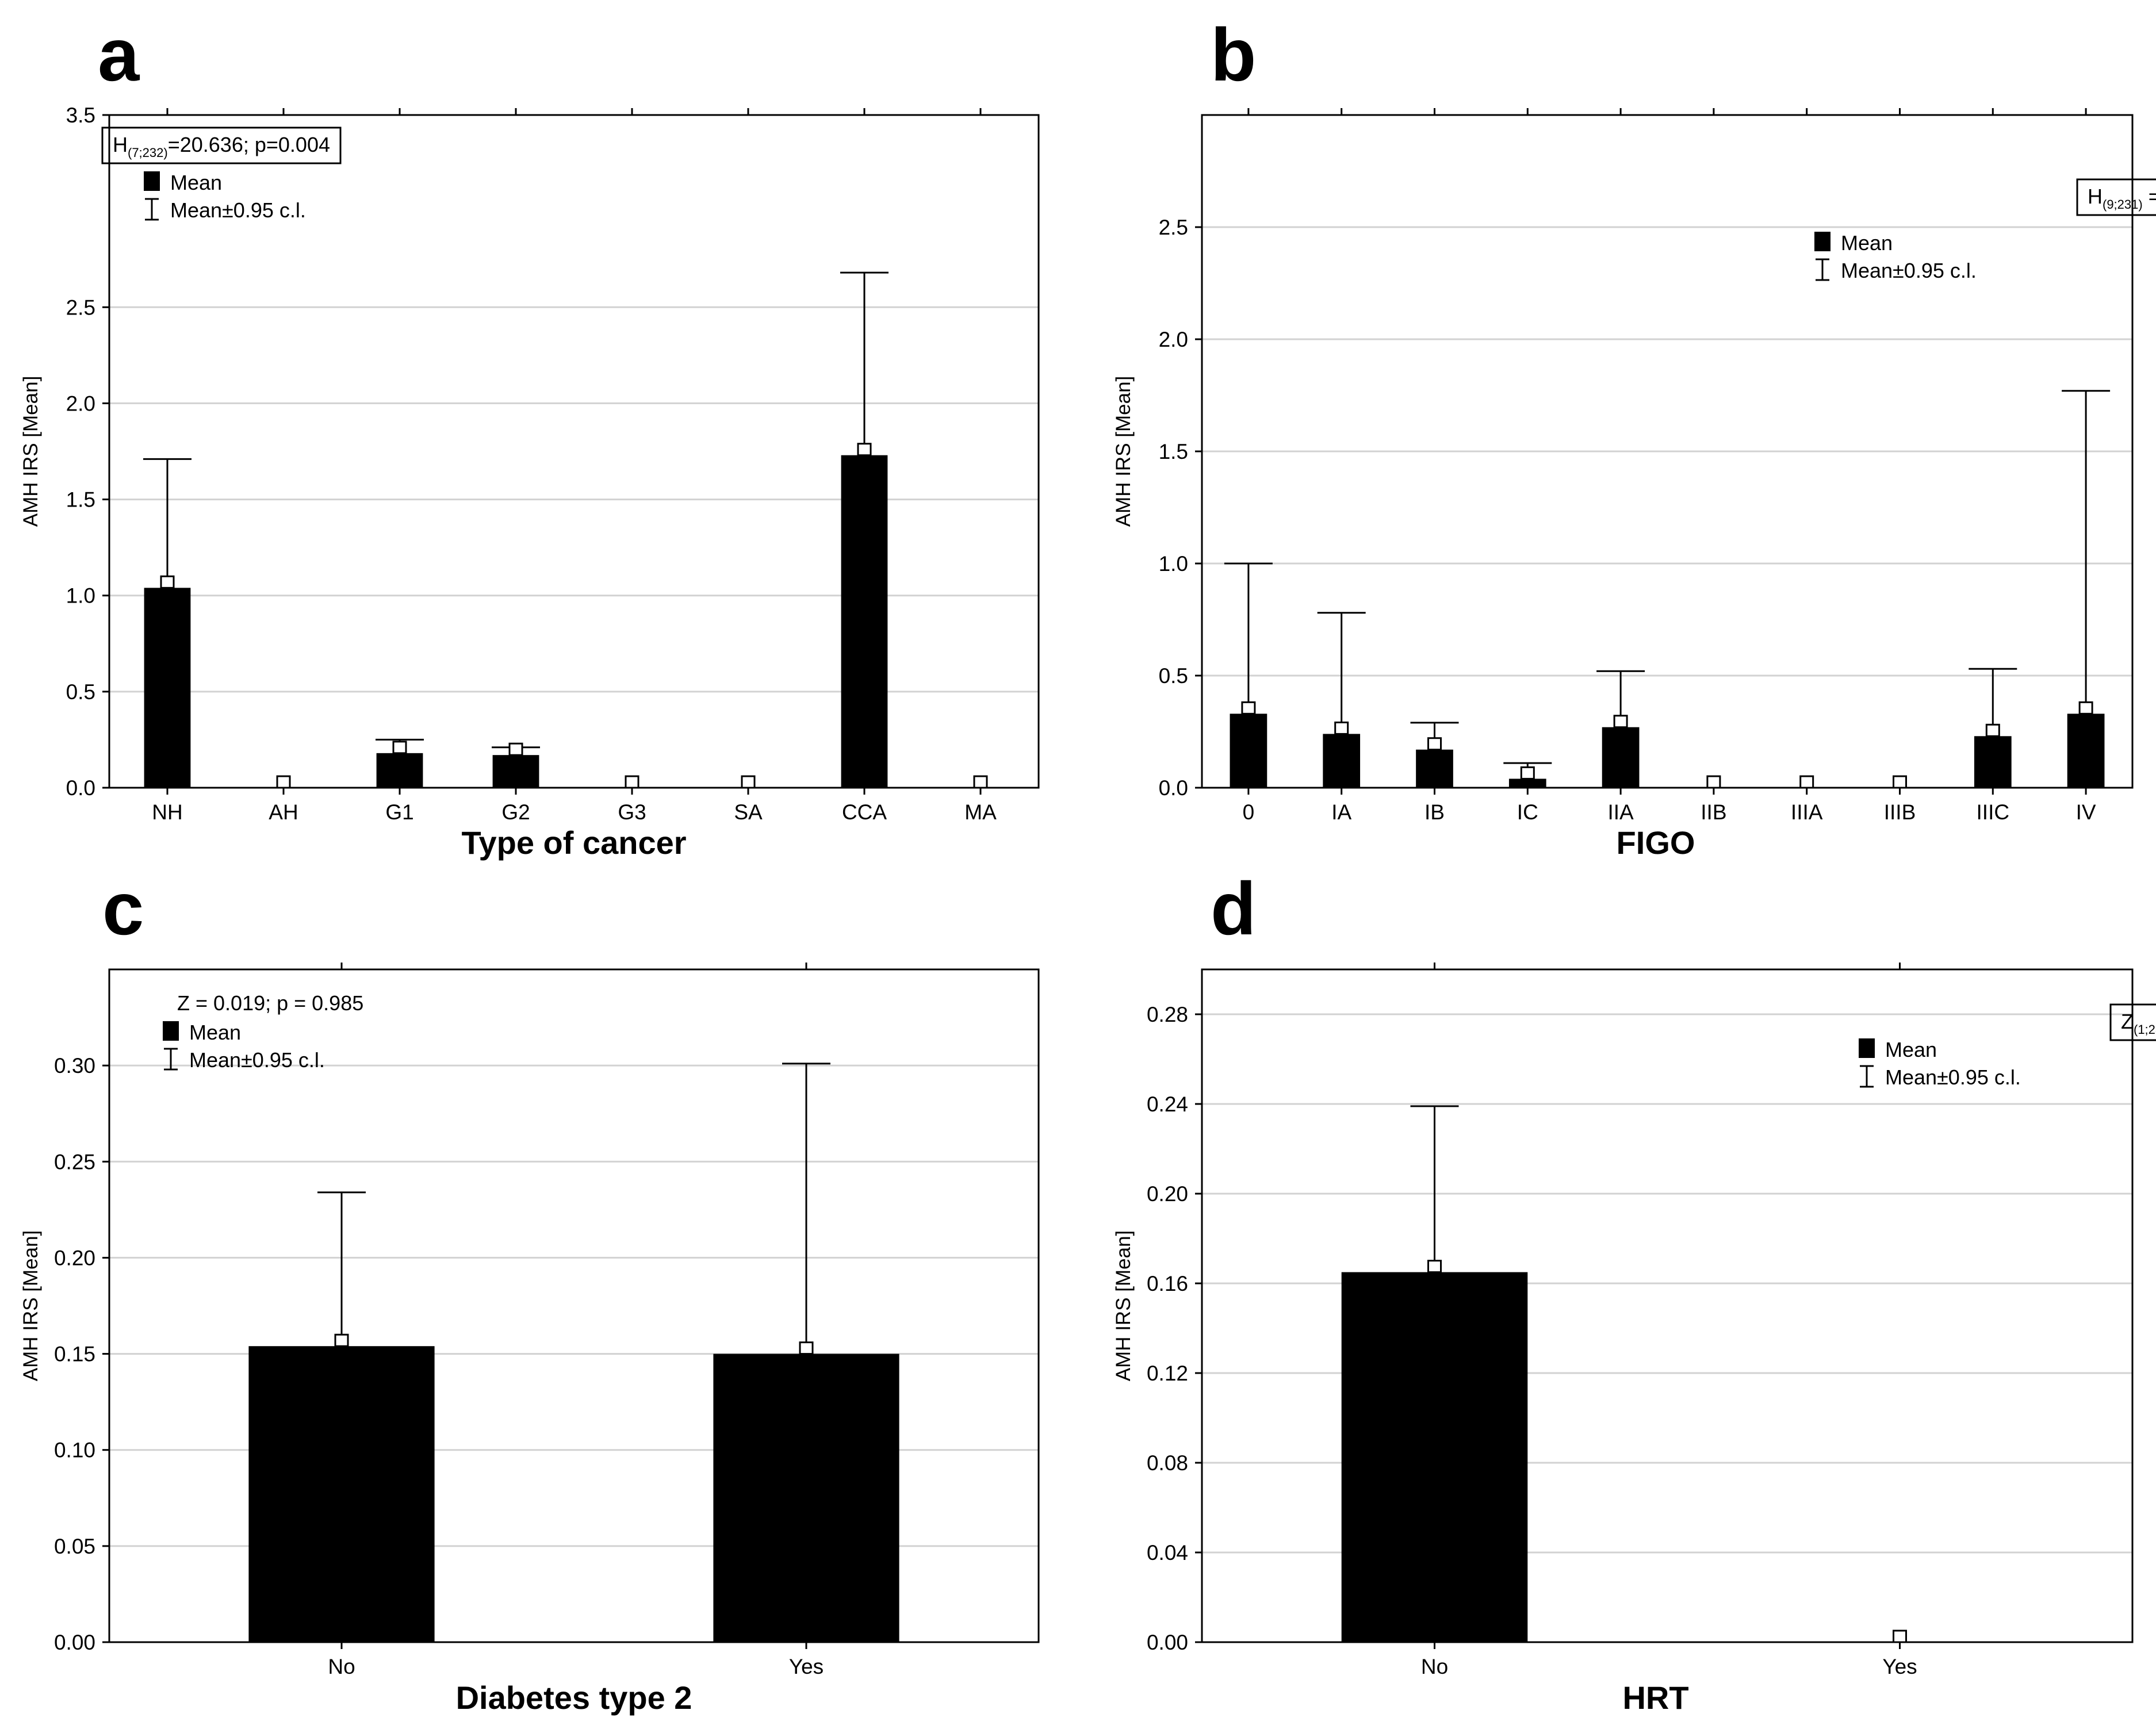  I want to click on x-tick-label: IV, so click(2086, 812).